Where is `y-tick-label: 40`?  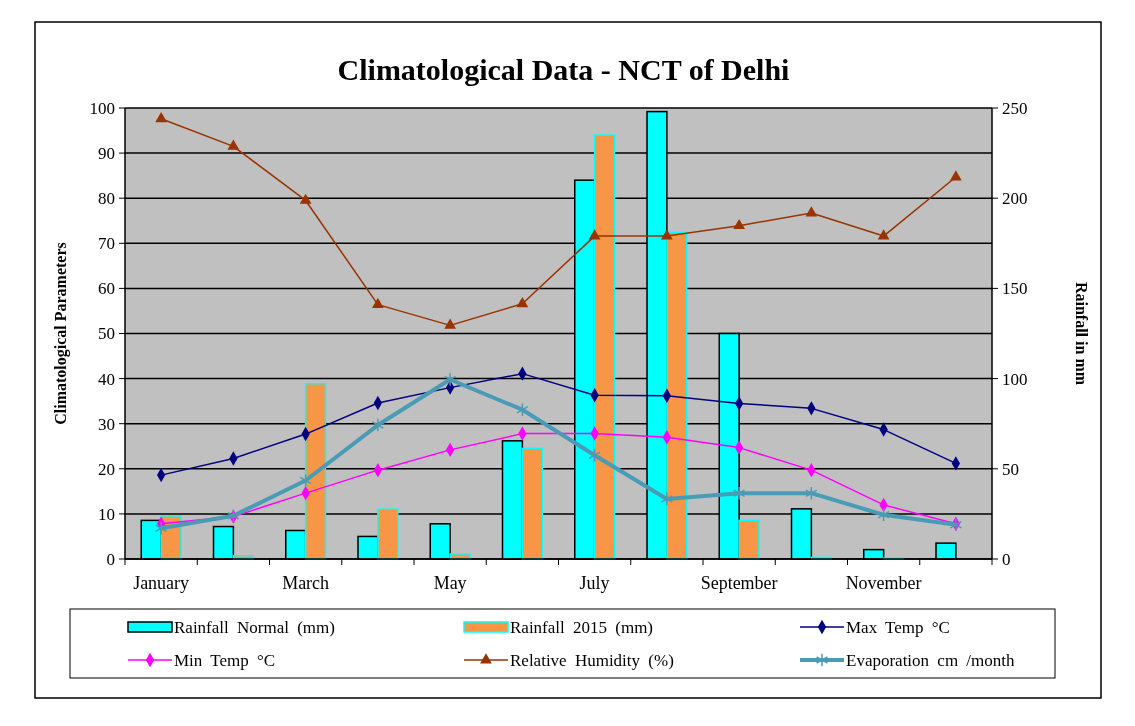
y-tick-label: 40 is located at coordinates (106, 379).